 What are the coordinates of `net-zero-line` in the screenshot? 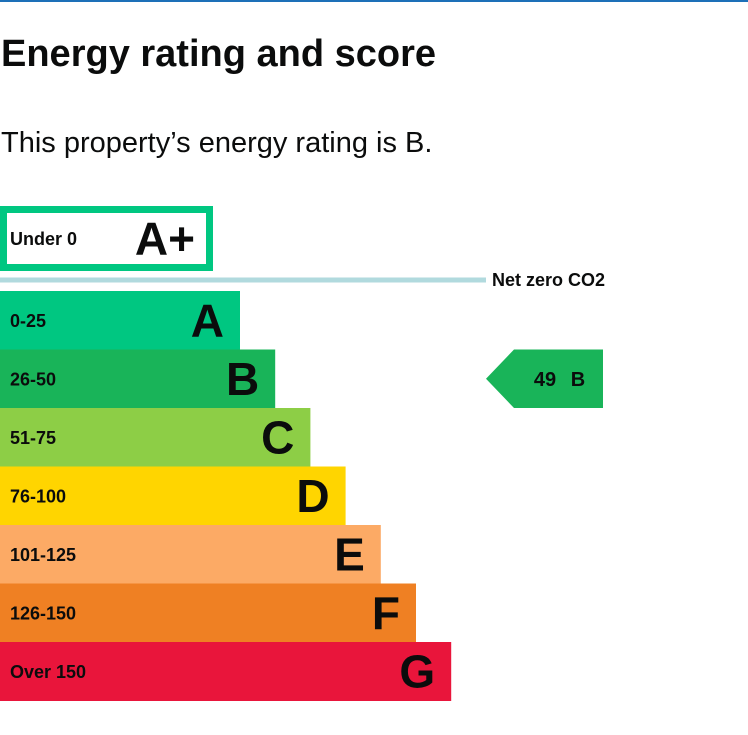 It's located at (243, 280).